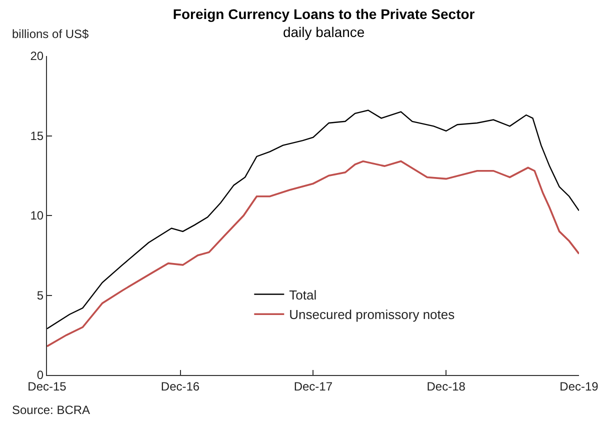 The width and height of the screenshot is (611, 423). I want to click on y-tick-label: 15, so click(37, 135).